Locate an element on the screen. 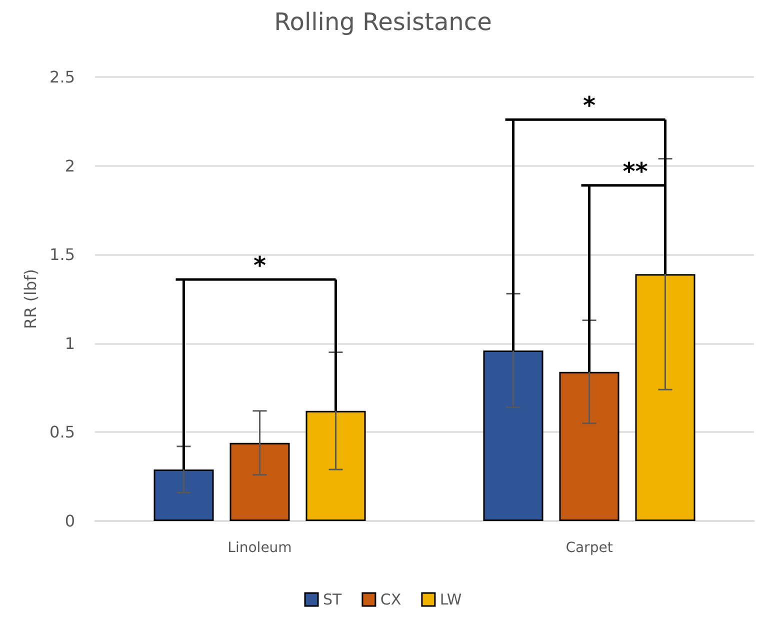 This screenshot has width=766, height=617. legend-label: CX is located at coordinates (391, 599).